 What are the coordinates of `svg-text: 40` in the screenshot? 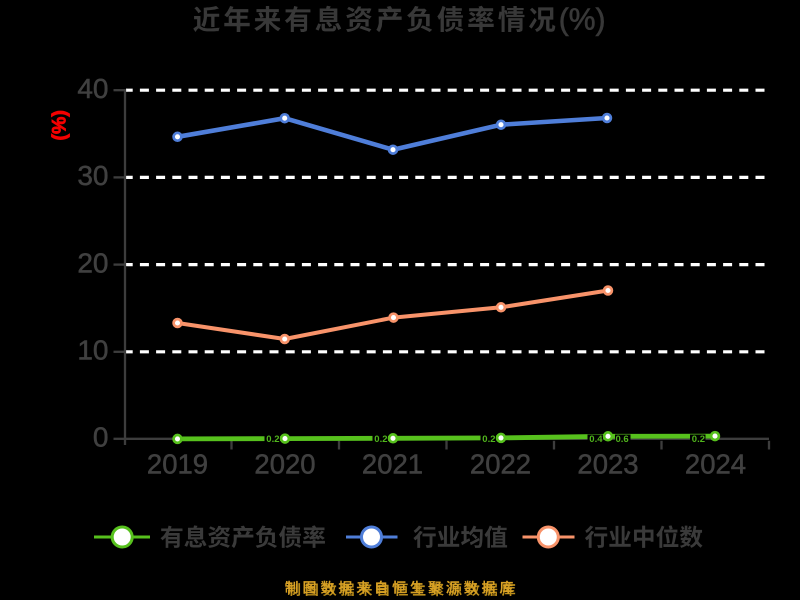 It's located at (92, 88).